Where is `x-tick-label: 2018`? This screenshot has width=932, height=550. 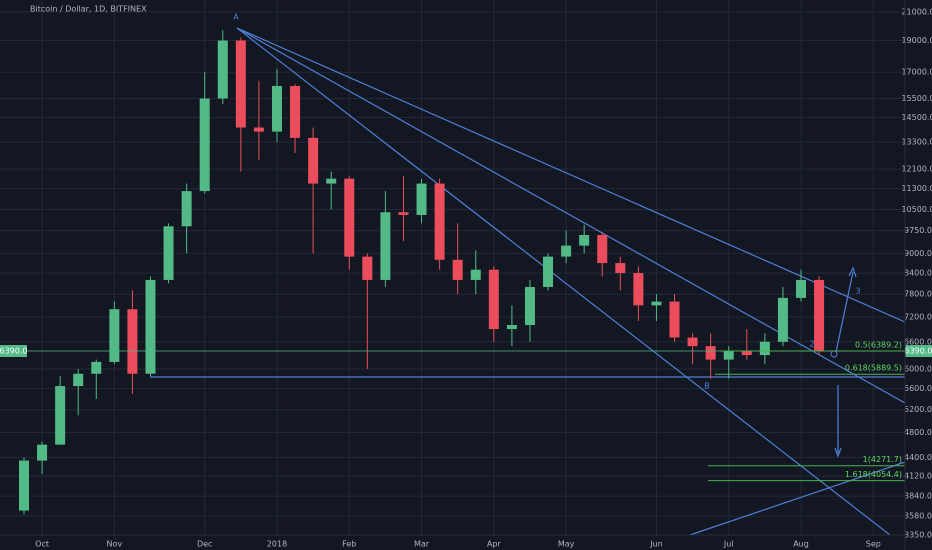
x-tick-label: 2018 is located at coordinates (277, 544).